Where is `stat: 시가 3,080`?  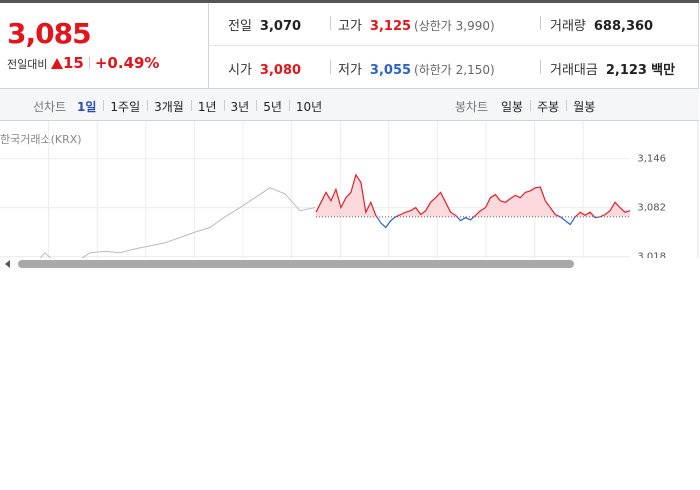 stat: 시가 3,080 is located at coordinates (264, 68).